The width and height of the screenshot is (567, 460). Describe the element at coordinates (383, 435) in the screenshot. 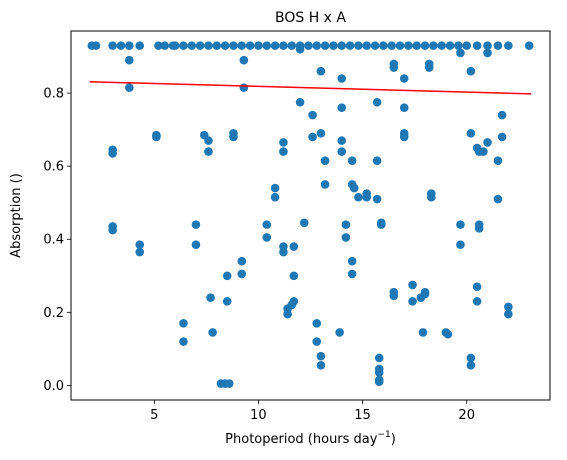

I see `x-axis-label-superscript: −1` at that location.